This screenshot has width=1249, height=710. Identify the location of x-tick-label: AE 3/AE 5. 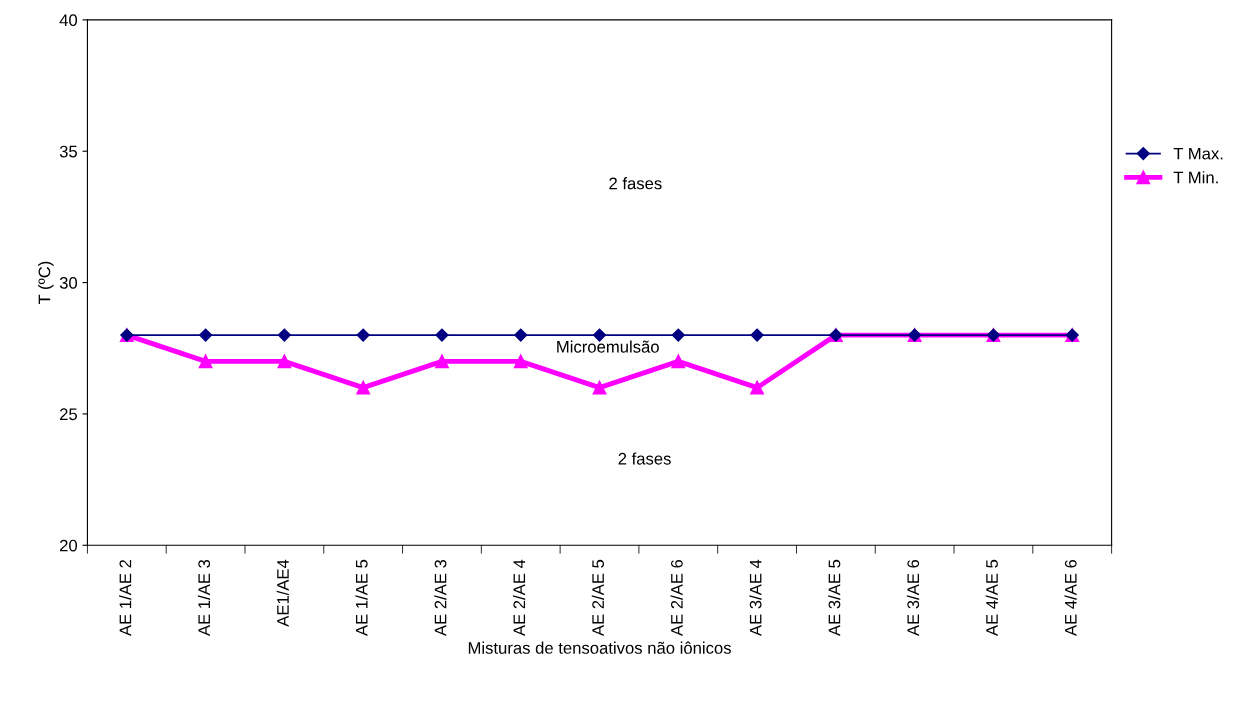
(834, 598).